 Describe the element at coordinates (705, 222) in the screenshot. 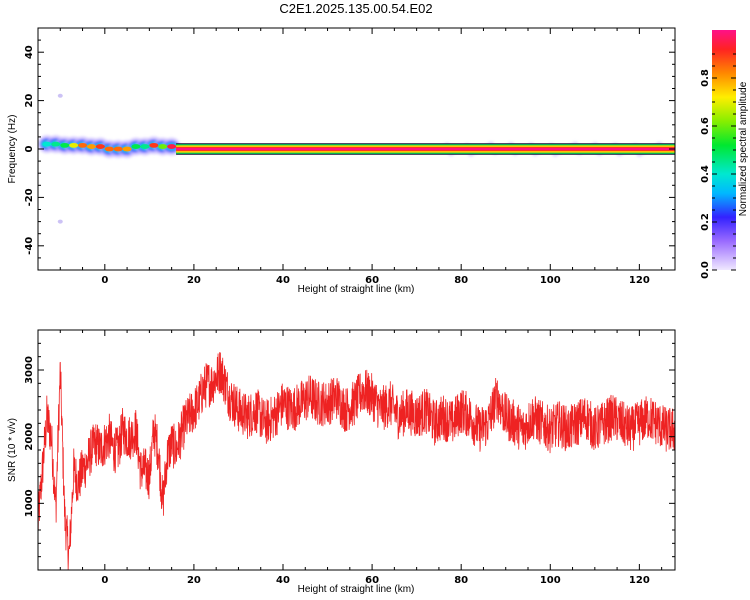

I see `colorbar-tick-label: 0.2` at that location.